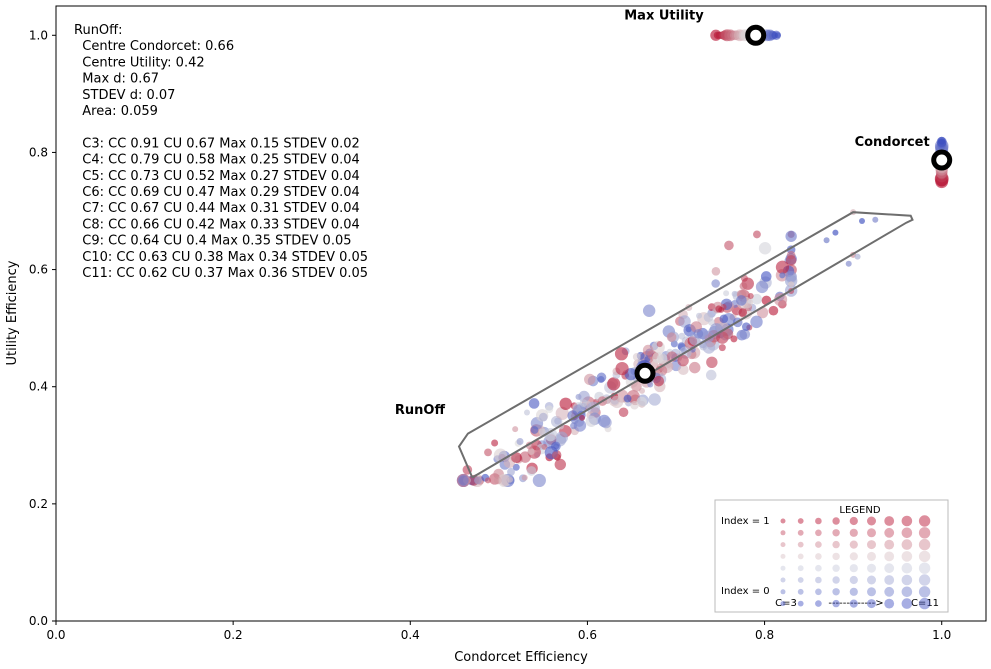 The height and width of the screenshot is (669, 991). What do you see at coordinates (55, 635) in the screenshot?
I see `x-tick-label: 0.0` at bounding box center [55, 635].